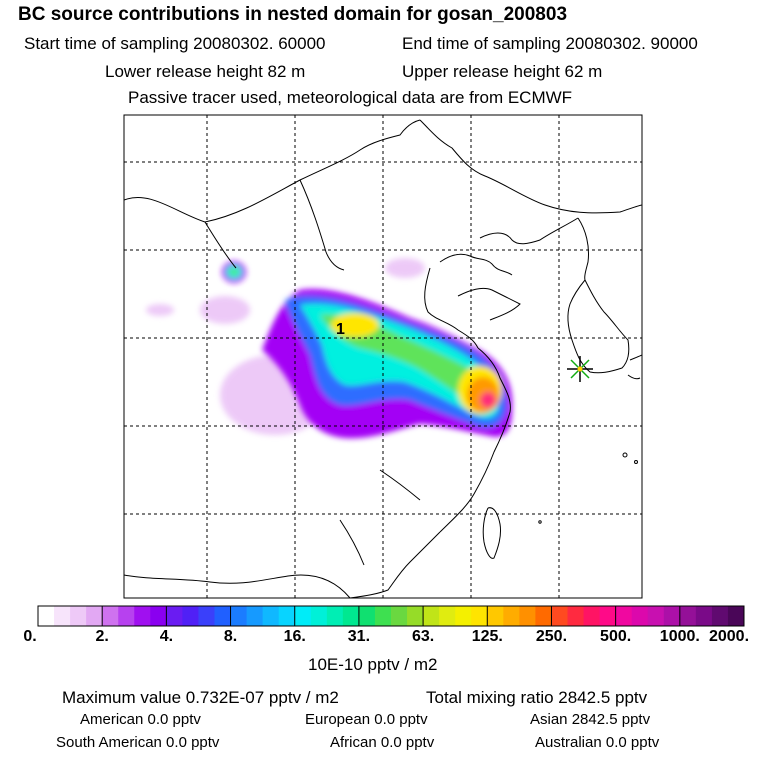 This screenshot has height=768, width=768. I want to click on american-contribution: American 0.0 pptv, so click(140, 719).